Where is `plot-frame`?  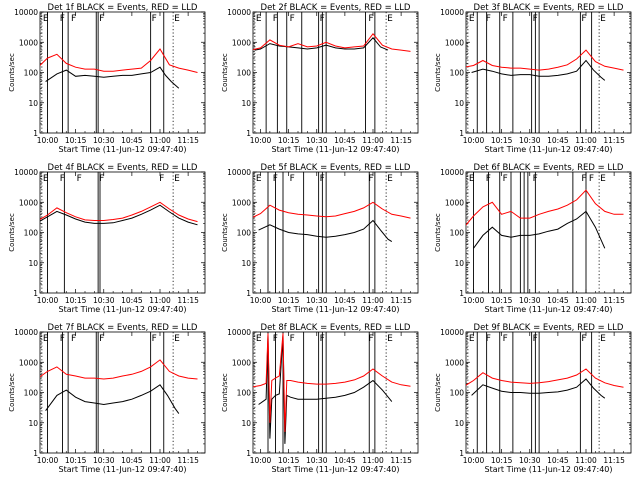
plot-frame is located at coordinates (122, 392).